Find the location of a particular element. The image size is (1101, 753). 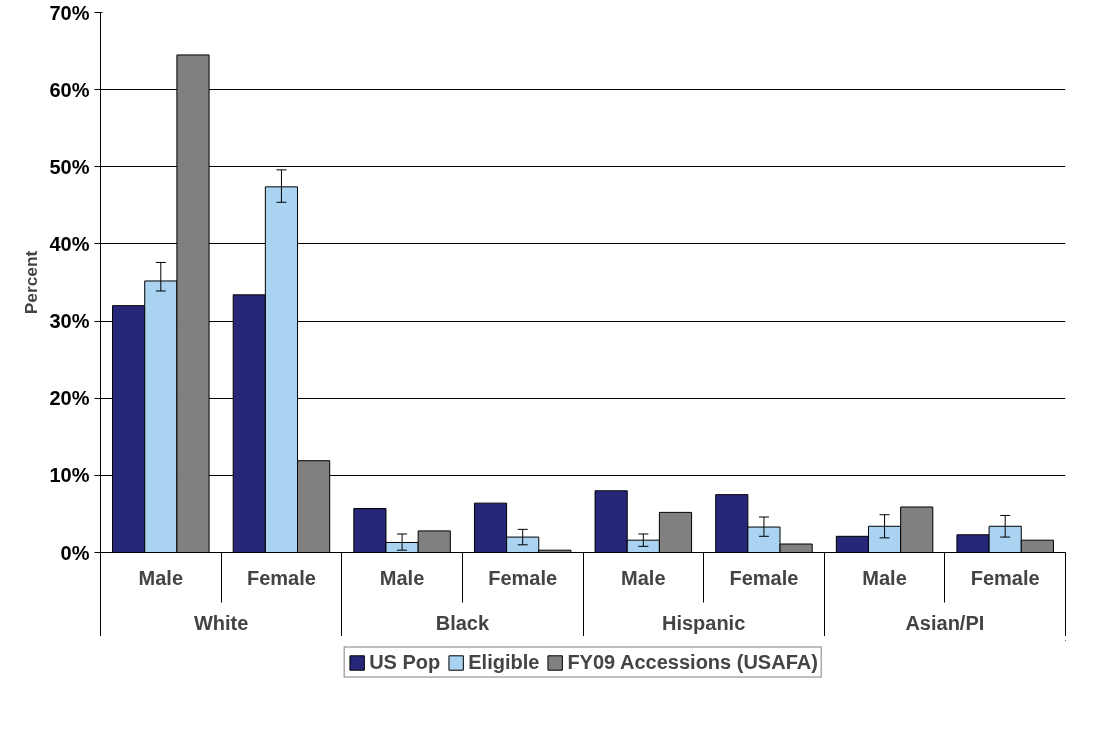

y-tick-label: 70% is located at coordinates (69, 12).